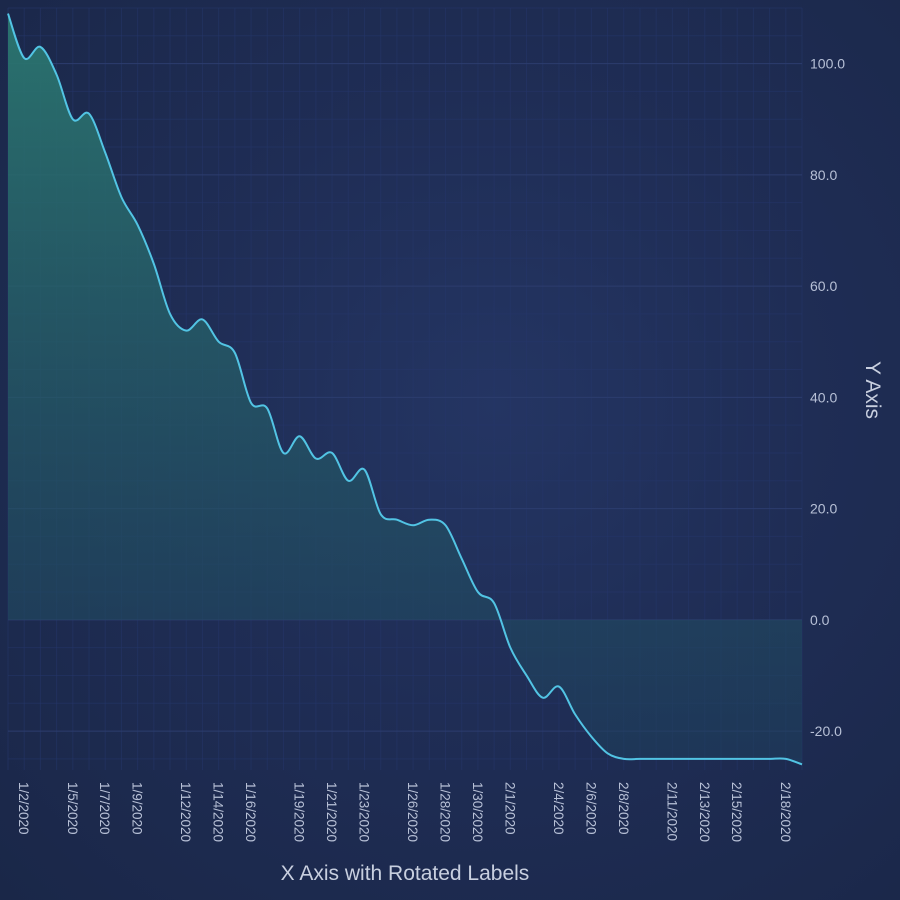 This screenshot has width=900, height=900. Describe the element at coordinates (72, 808) in the screenshot. I see `x-tick-label: 1/5/2020` at that location.